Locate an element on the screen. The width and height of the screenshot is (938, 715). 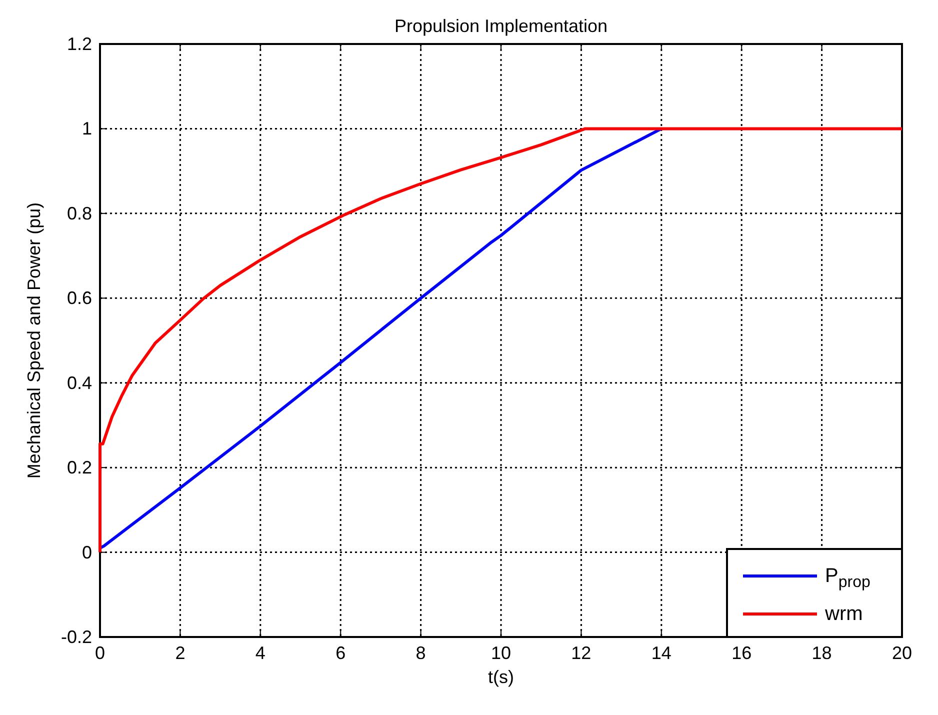
y-tick-label: 1.2 is located at coordinates (79, 44).